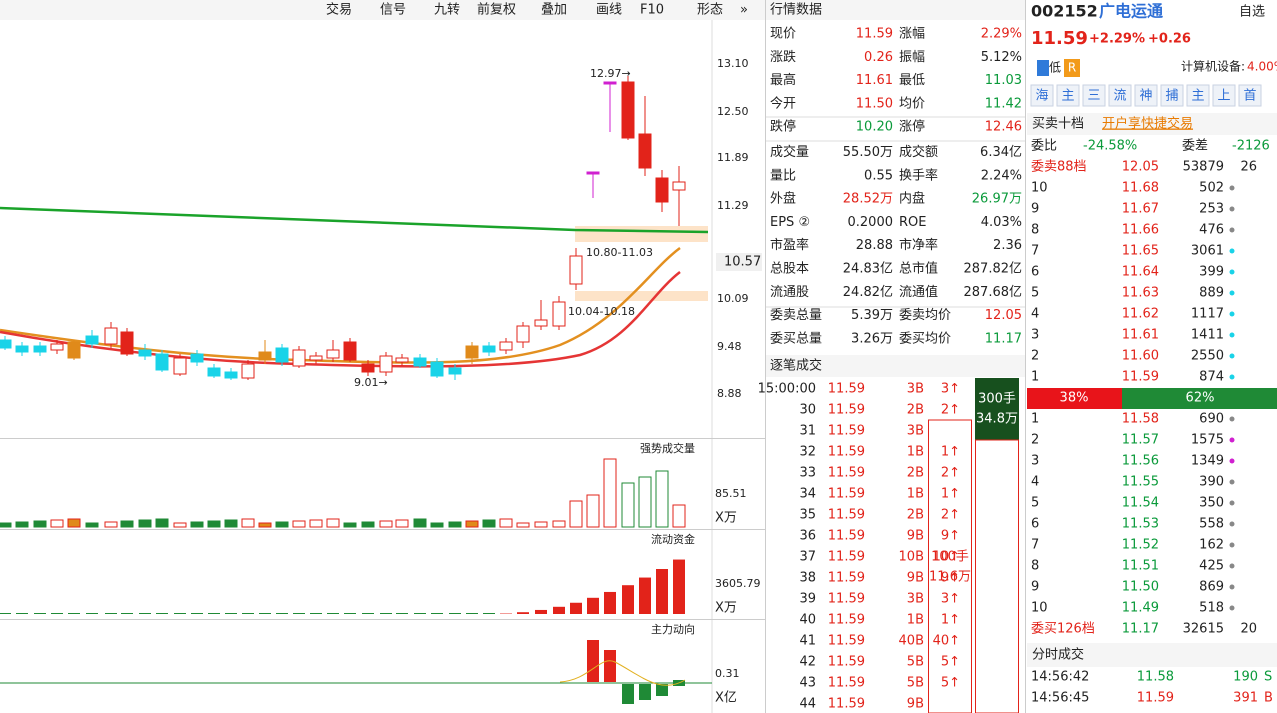 This screenshot has height=713, width=1277. What do you see at coordinates (807, 410) in the screenshot?
I see `trade-time: 30` at bounding box center [807, 410].